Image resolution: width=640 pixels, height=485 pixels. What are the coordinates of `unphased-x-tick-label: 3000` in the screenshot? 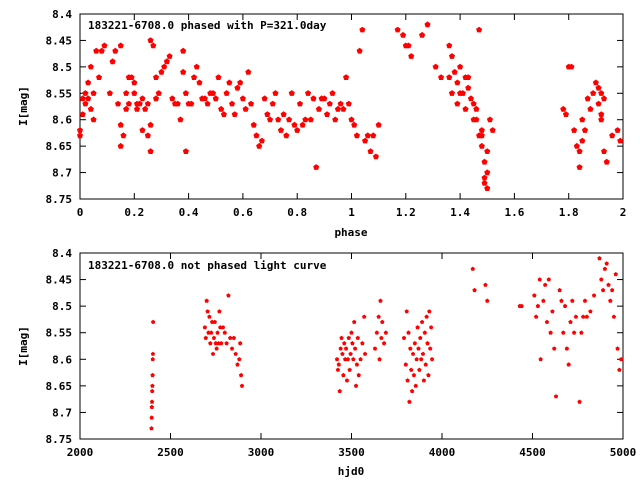 It's located at (261, 452).